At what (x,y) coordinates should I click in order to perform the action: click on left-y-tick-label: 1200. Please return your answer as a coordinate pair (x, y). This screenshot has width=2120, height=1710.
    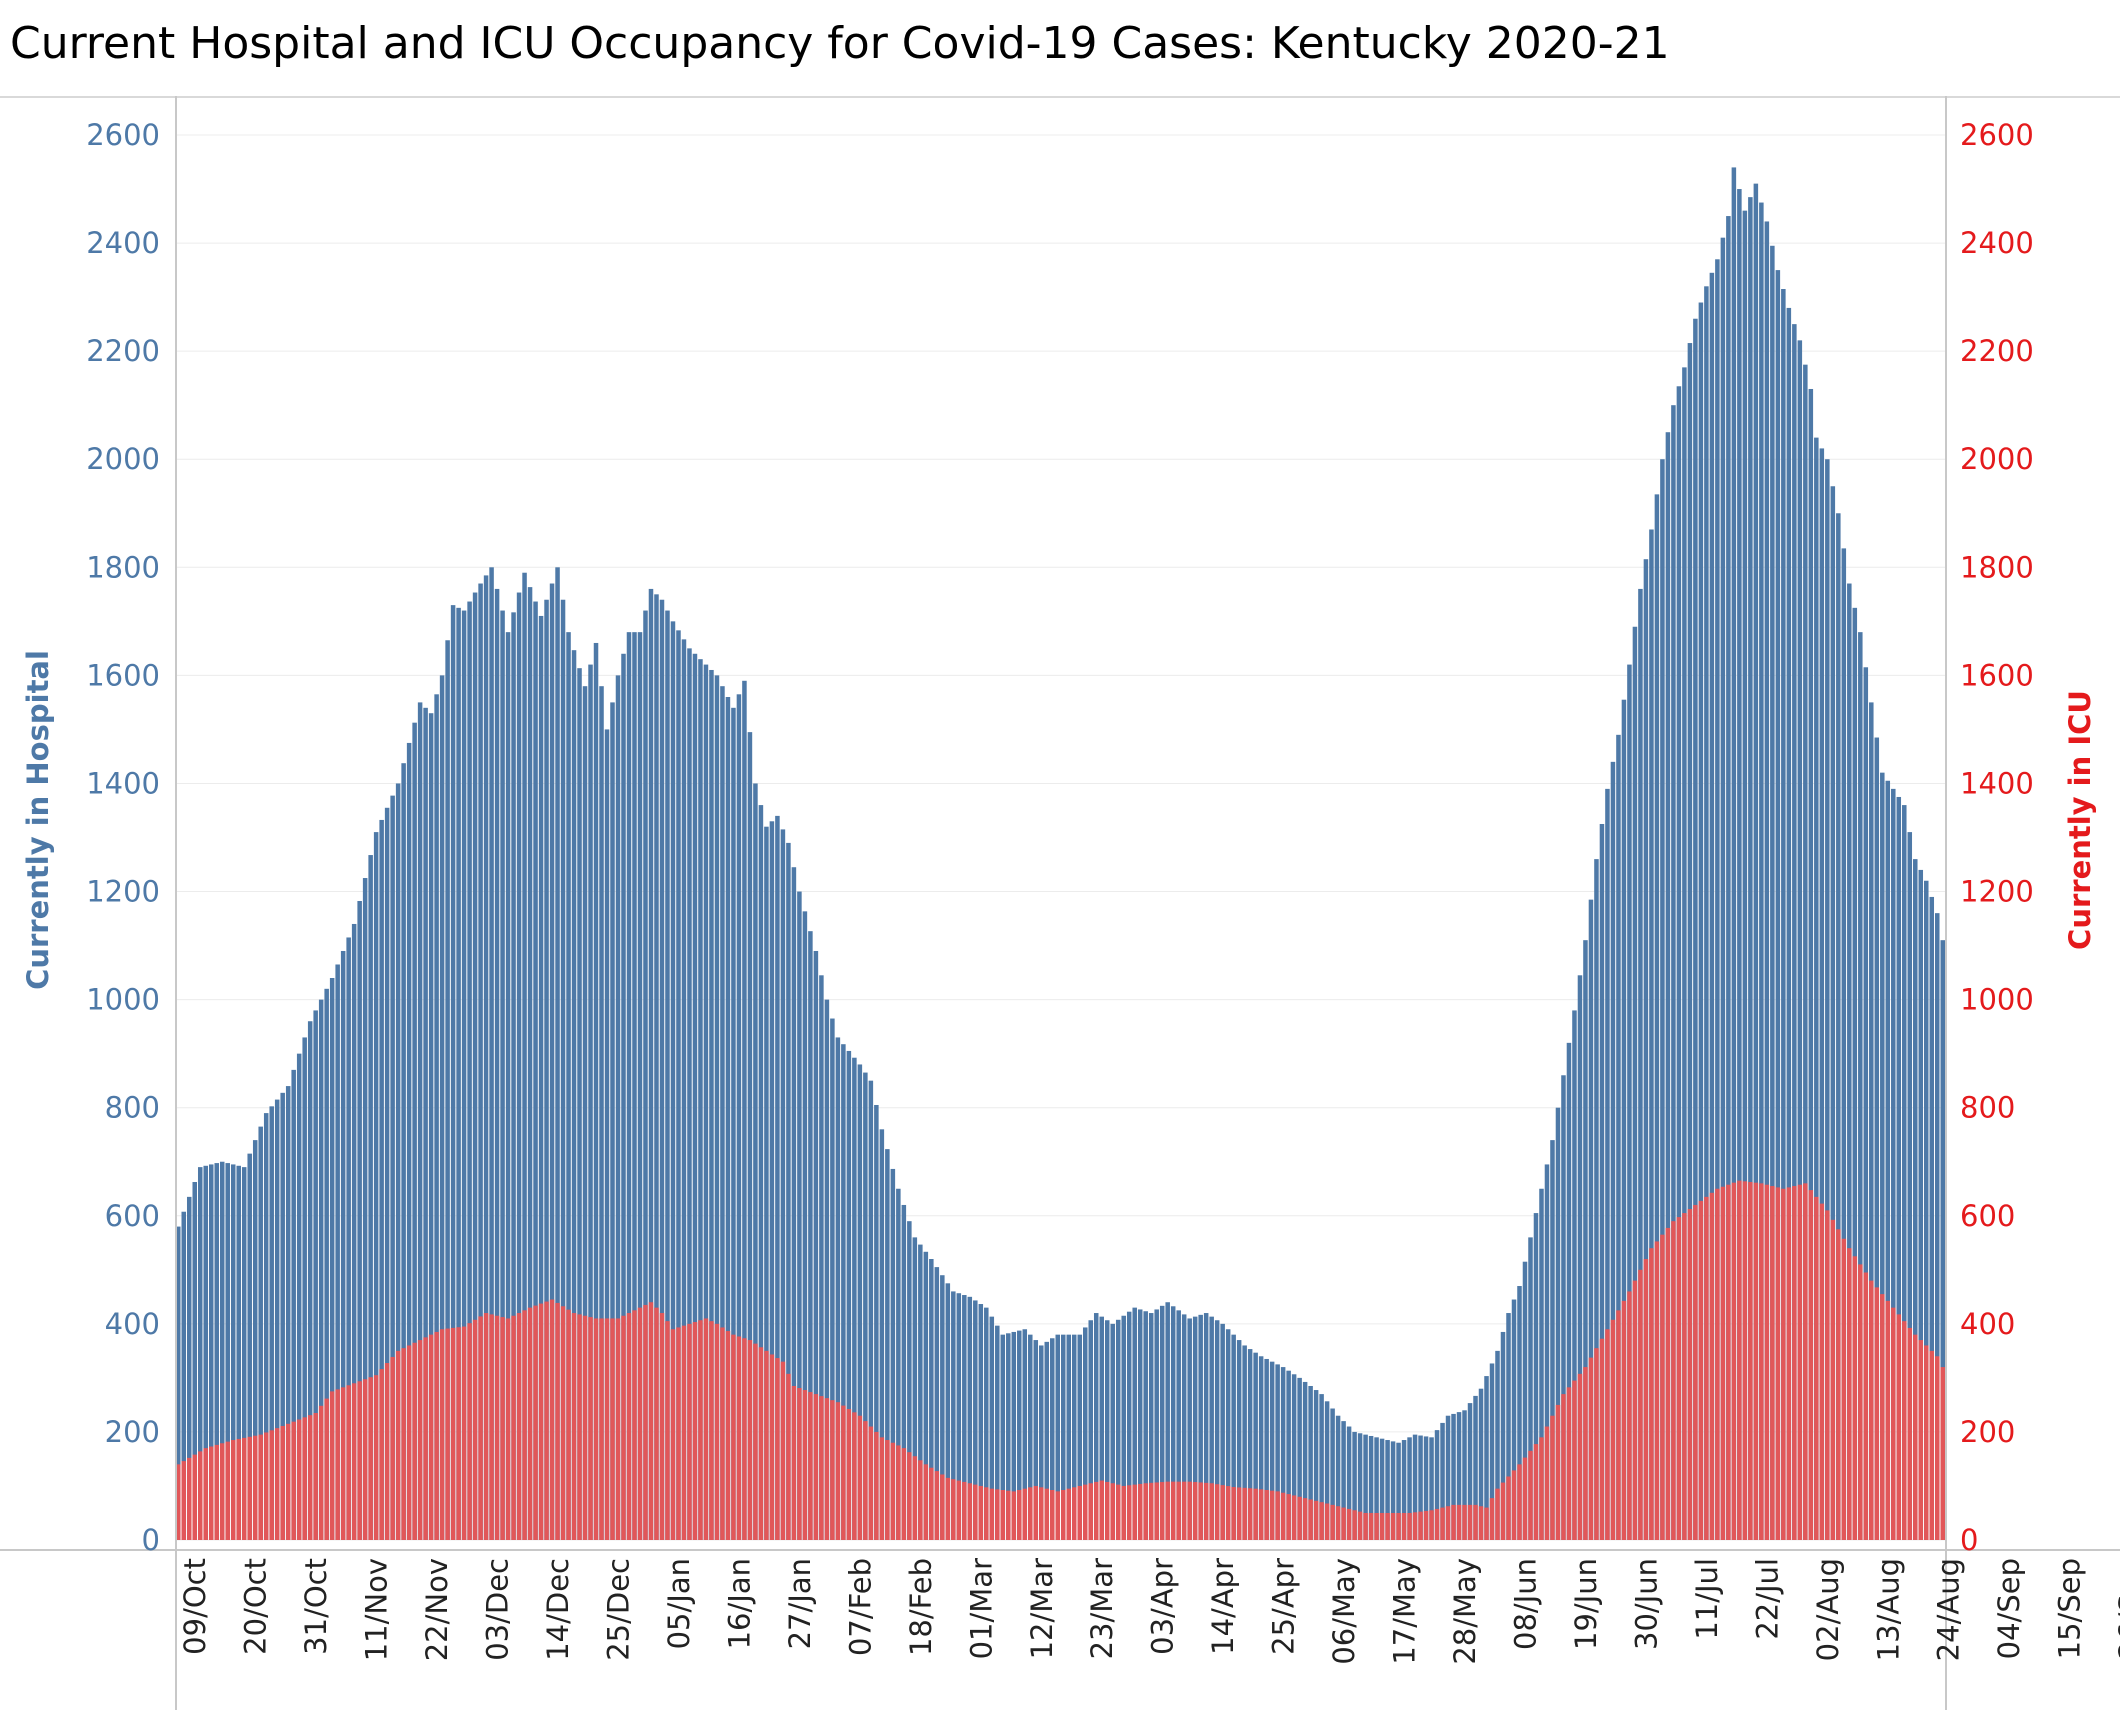
    Looking at the image, I should click on (123, 892).